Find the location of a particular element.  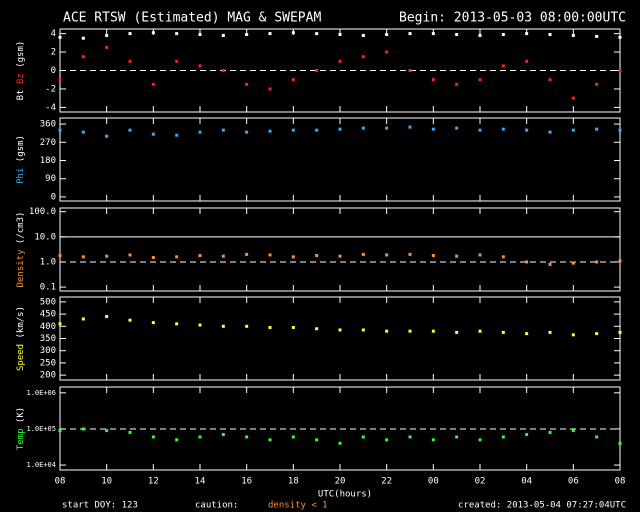

y-axis-label: Phi (gsm) is located at coordinates (21, 159).